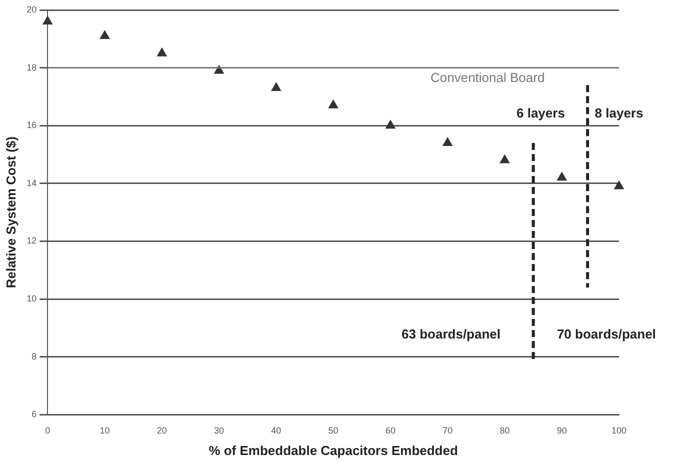  I want to click on x-tick-label: 40, so click(276, 430).